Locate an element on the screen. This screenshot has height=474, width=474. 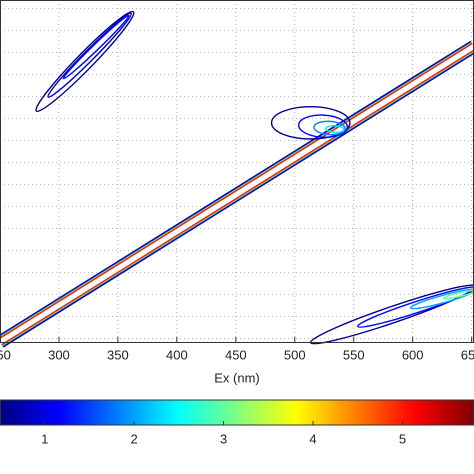
colorbar-tick-label: 4 is located at coordinates (312, 438).